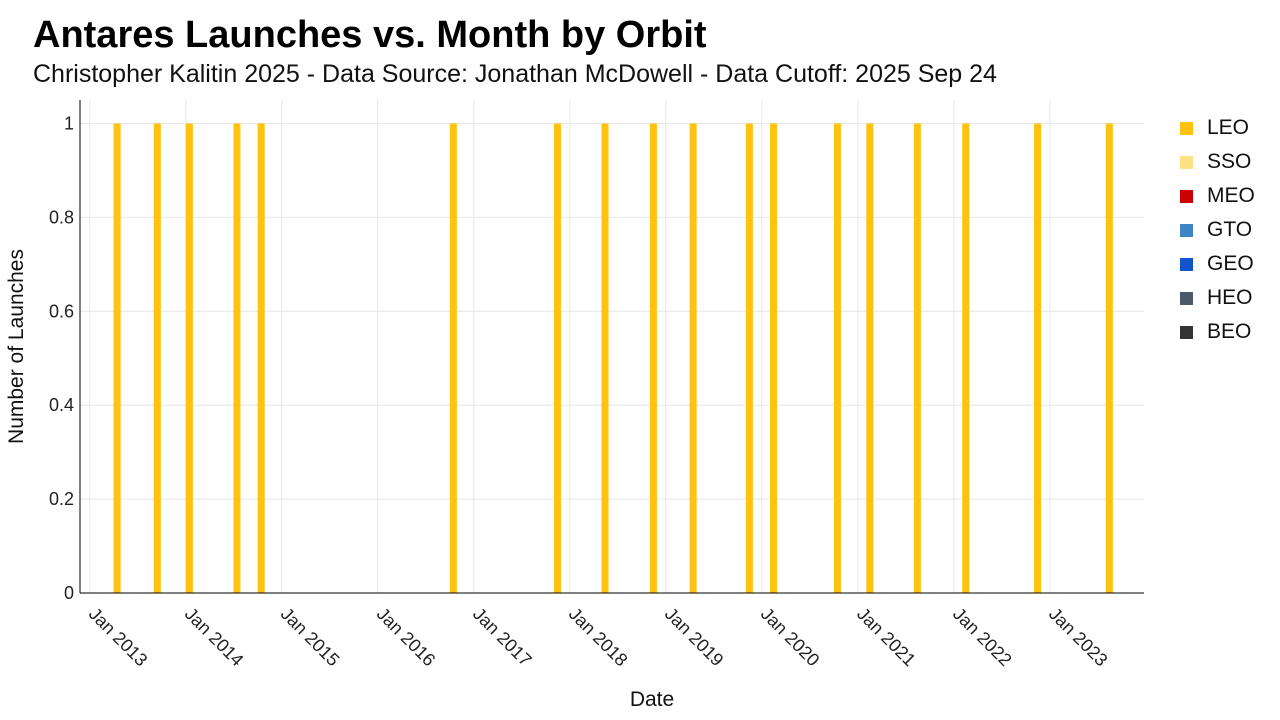  What do you see at coordinates (598, 637) in the screenshot?
I see `x-tick-label: Jan 2018` at bounding box center [598, 637].